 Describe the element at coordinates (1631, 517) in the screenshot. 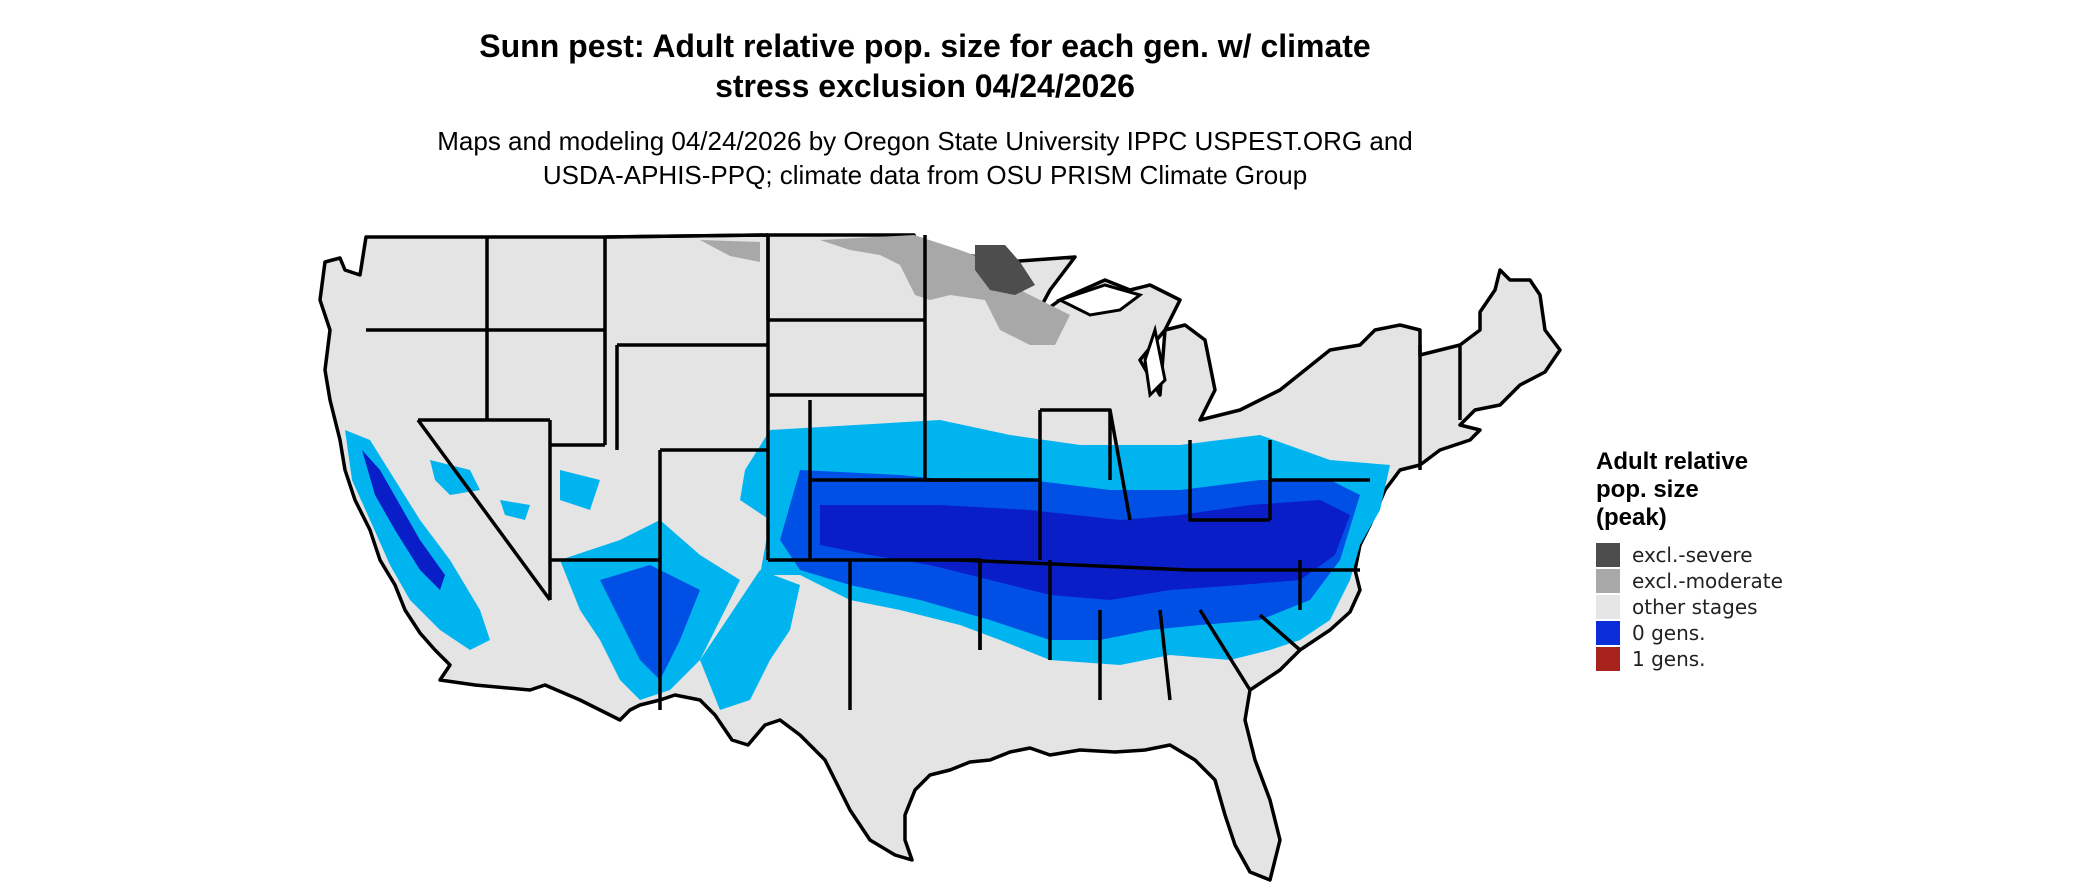

I see `legend-title-line-3: (peak)` at that location.